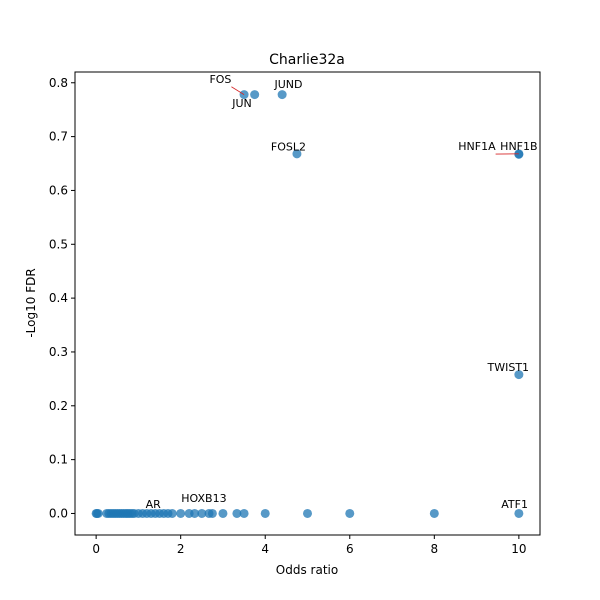 Image resolution: width=600 pixels, height=600 pixels. Describe the element at coordinates (31, 302) in the screenshot. I see `y-axis-label: -Log10 FDR` at that location.